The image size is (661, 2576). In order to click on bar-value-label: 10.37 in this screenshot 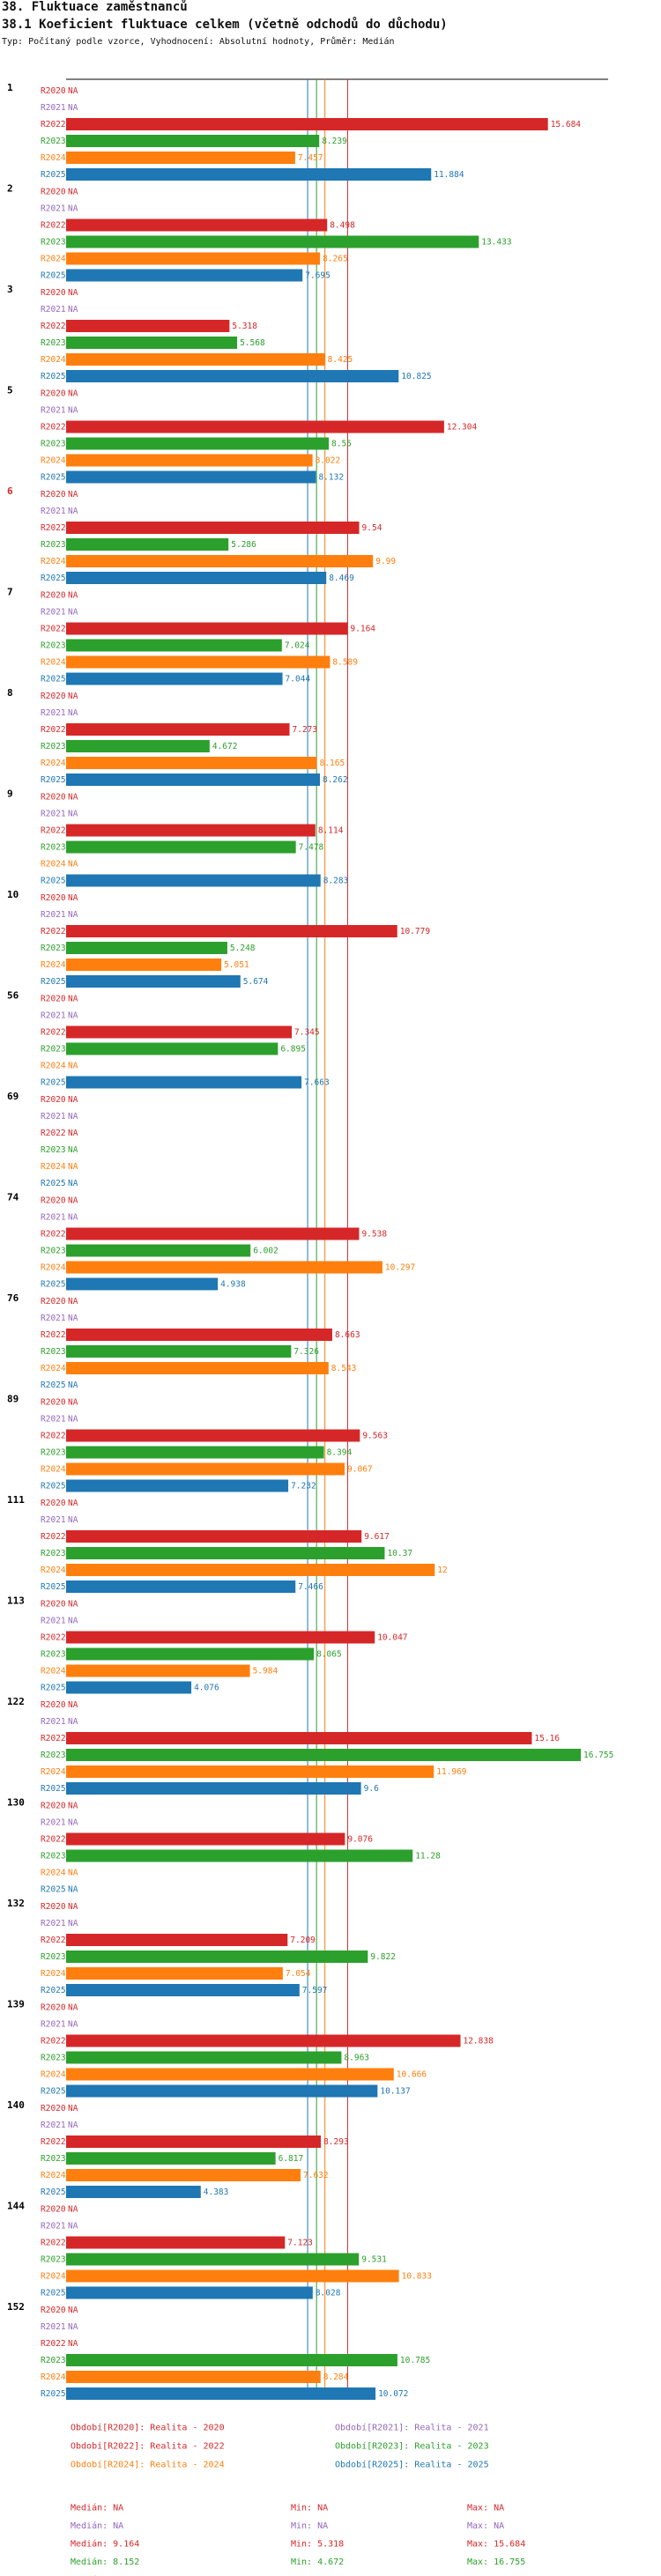, I will do `click(399, 1553)`.